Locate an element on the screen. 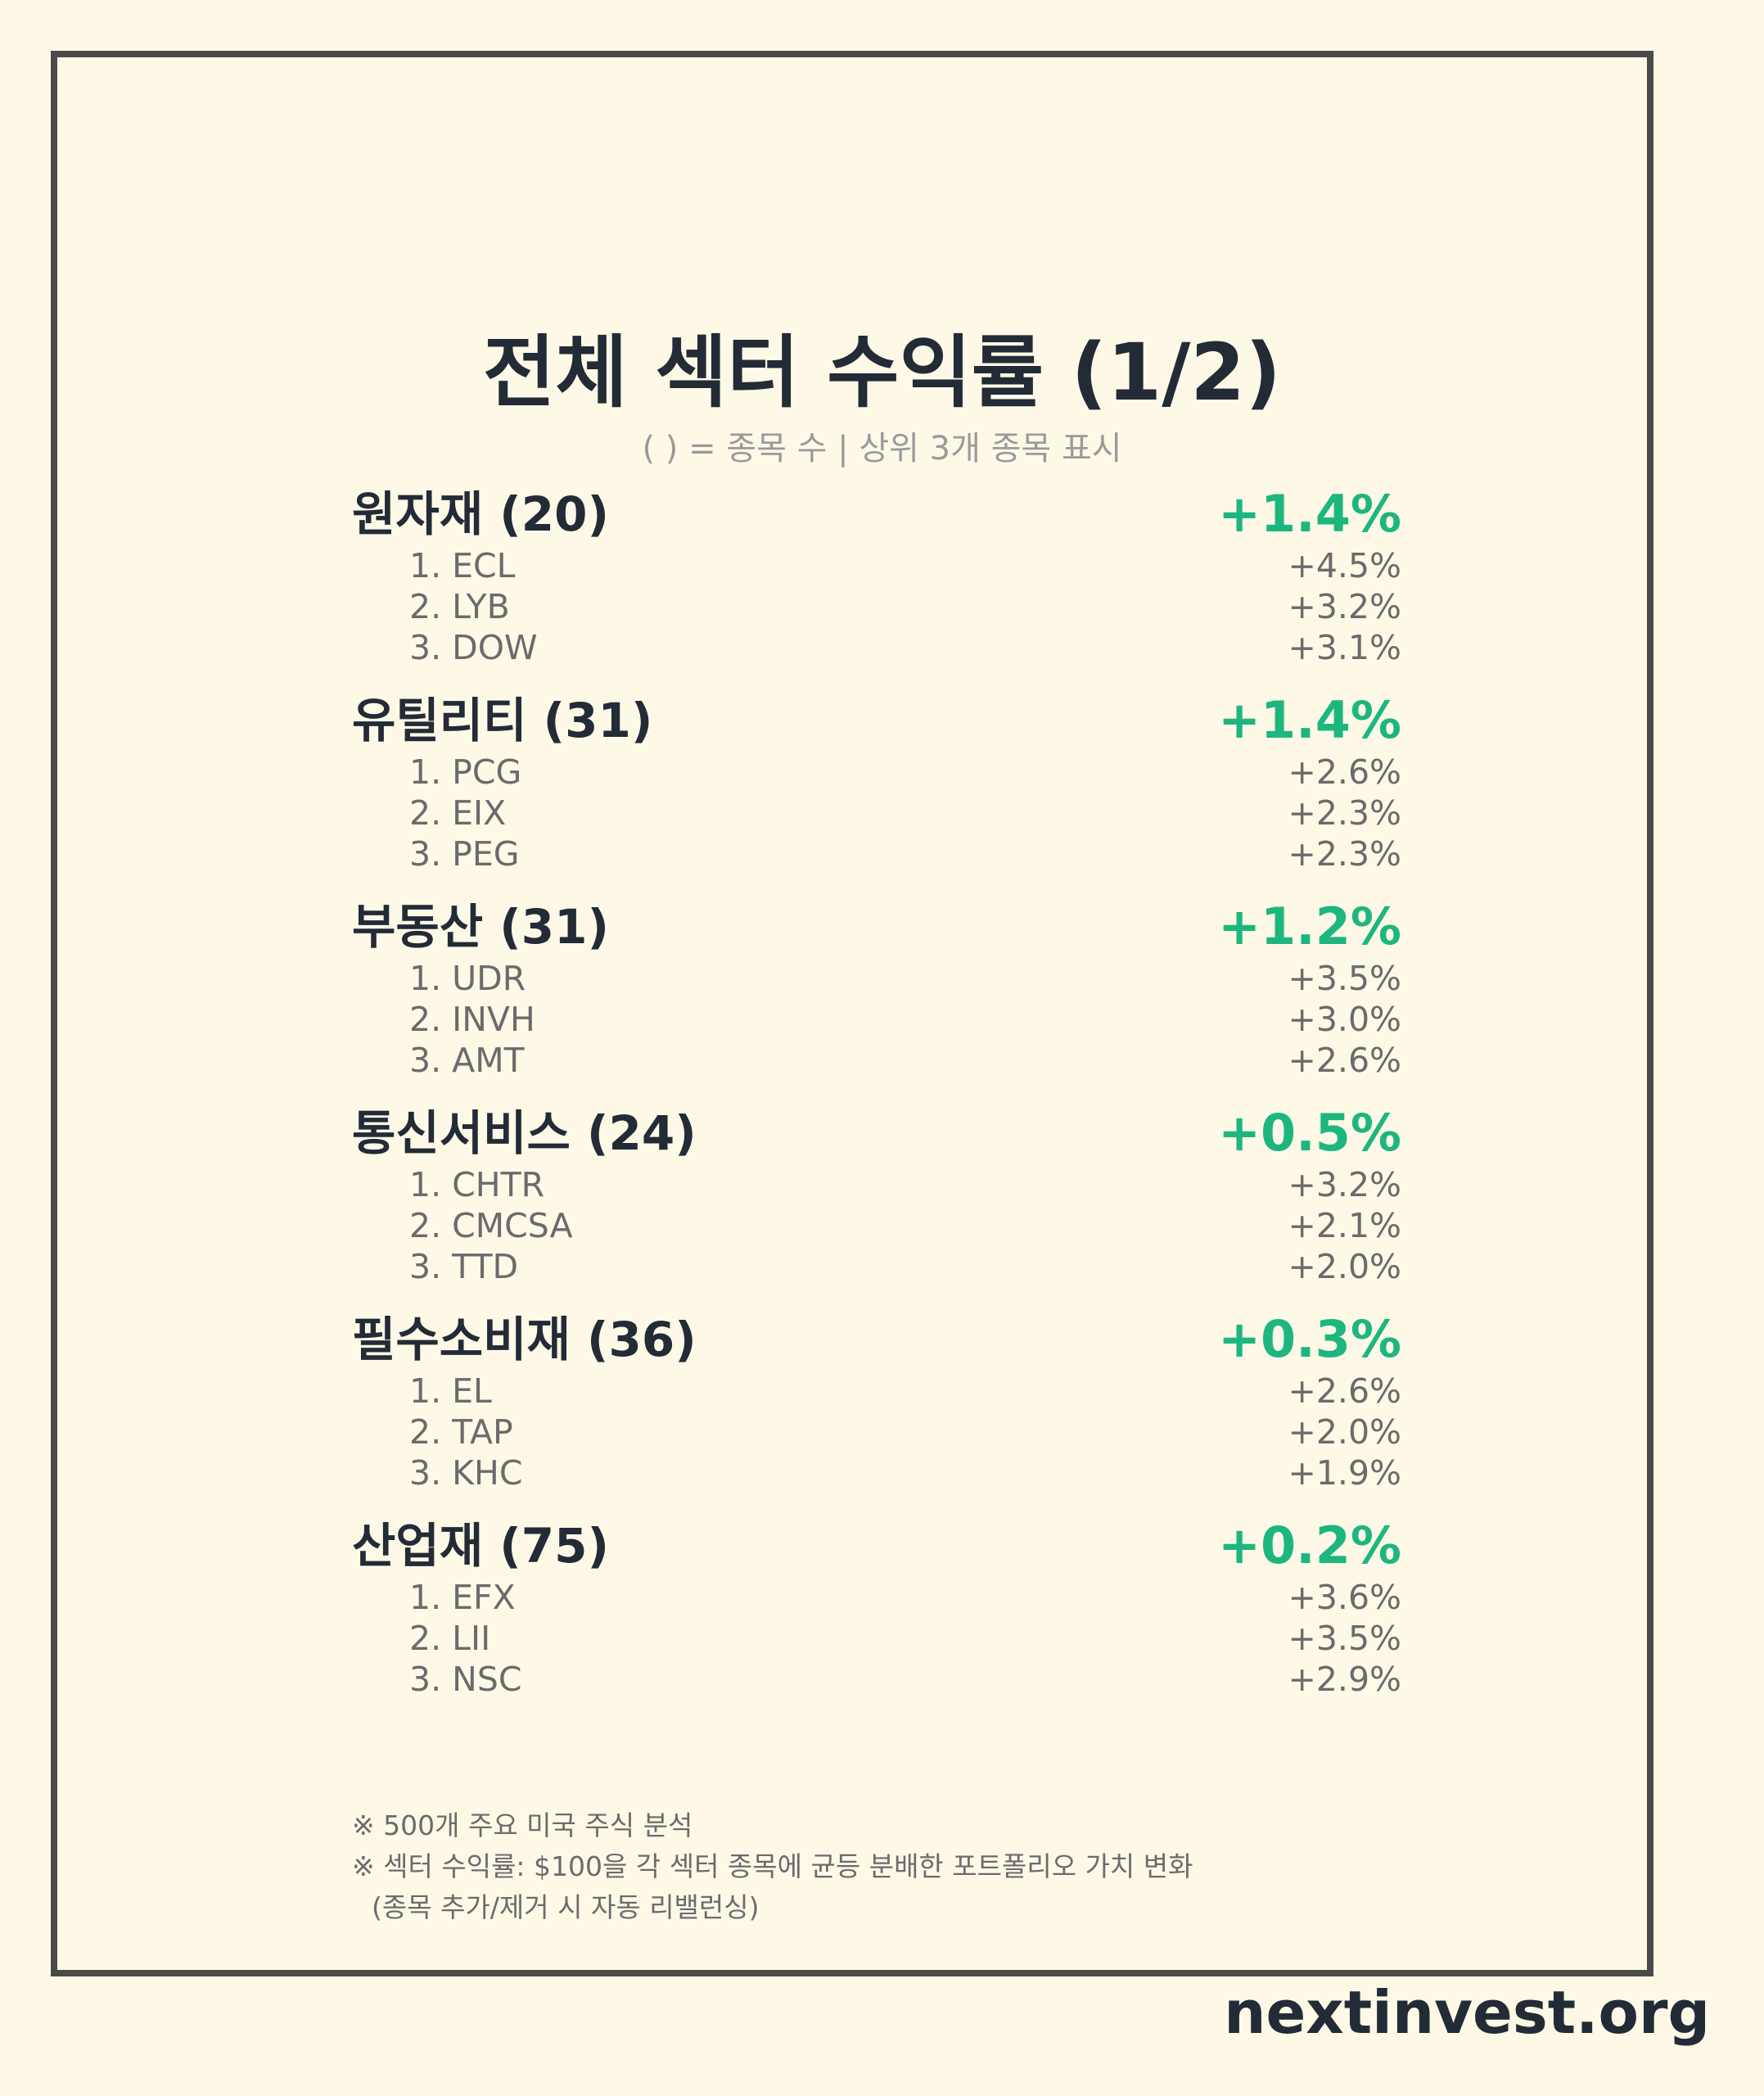  sector-header: 유틸리티 (31) +1.4% is located at coordinates (876, 718).